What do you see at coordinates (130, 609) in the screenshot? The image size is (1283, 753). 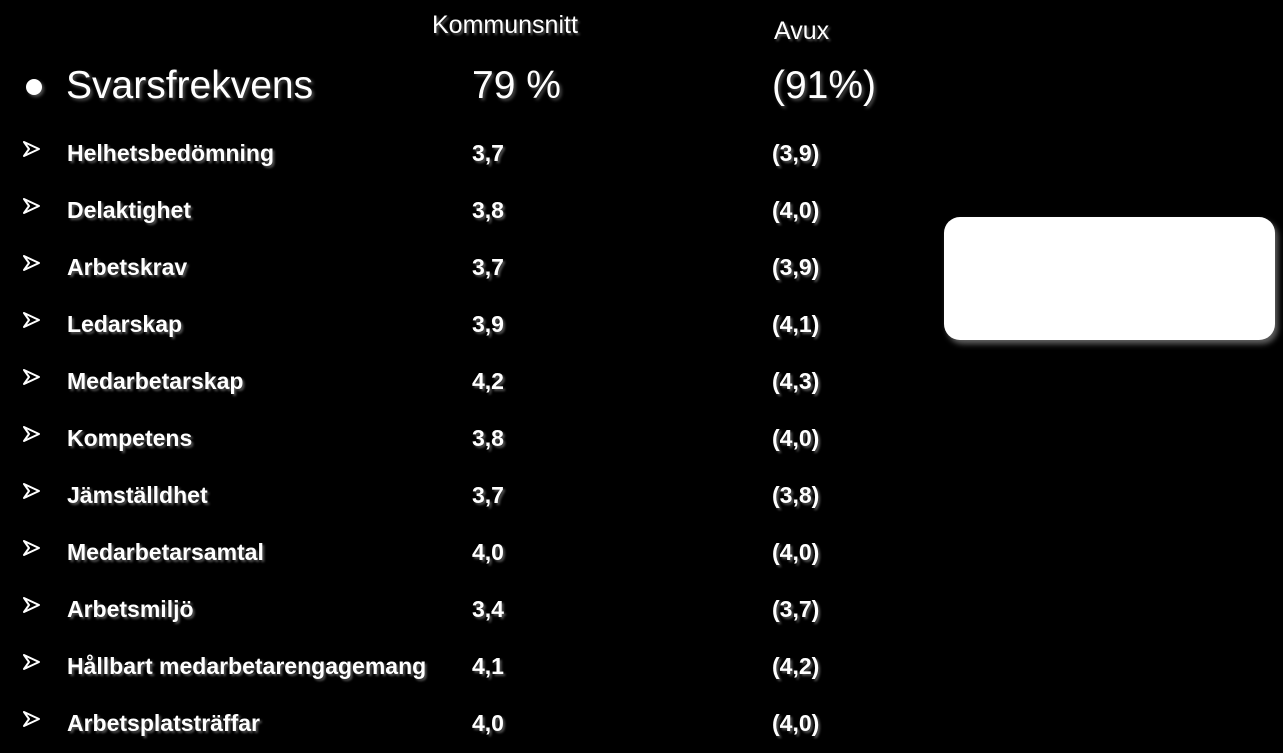 I see `row-label: Arbetsmiljö` at bounding box center [130, 609].